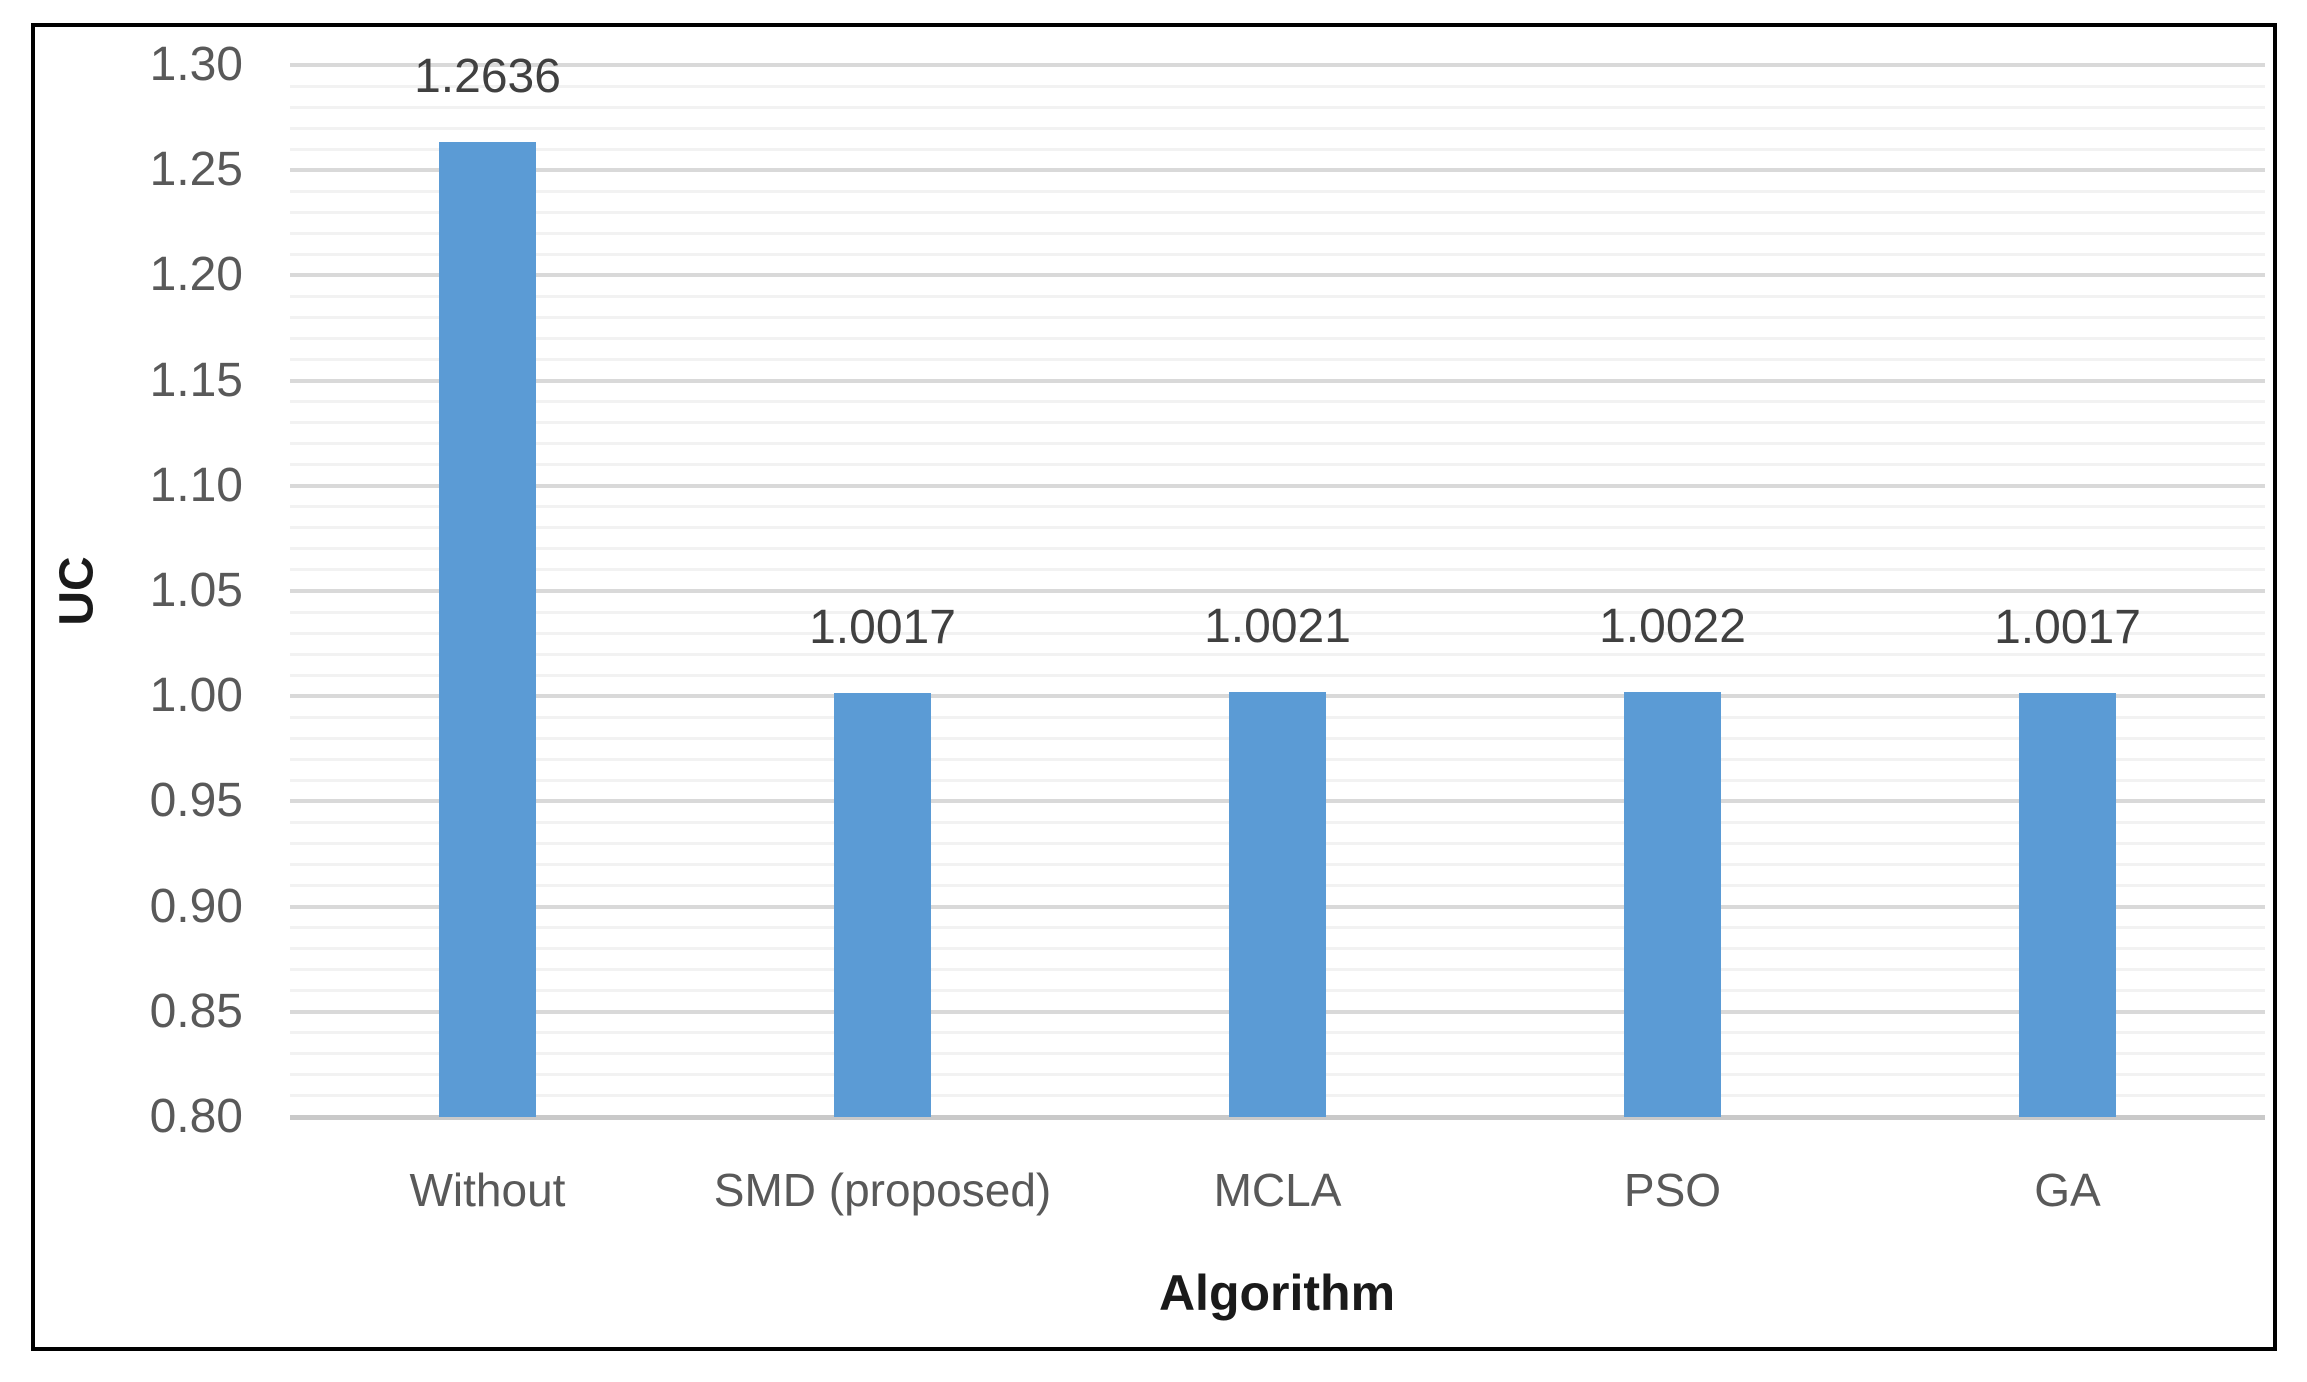  What do you see at coordinates (196, 801) in the screenshot?
I see `y-tick-label: 0.95` at bounding box center [196, 801].